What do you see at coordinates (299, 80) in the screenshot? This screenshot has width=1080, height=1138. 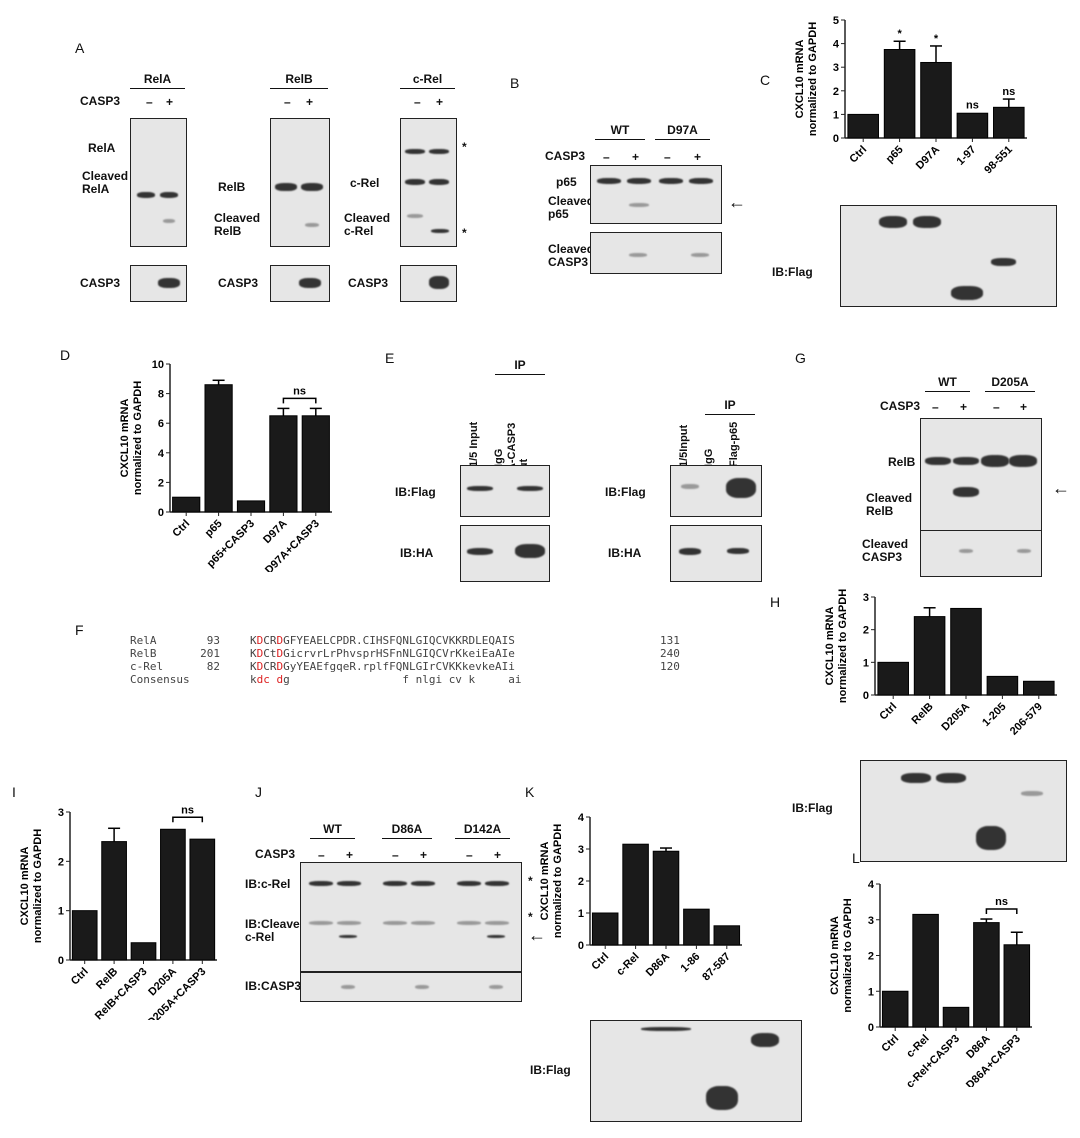 I see `relb-header: RelB` at bounding box center [299, 80].